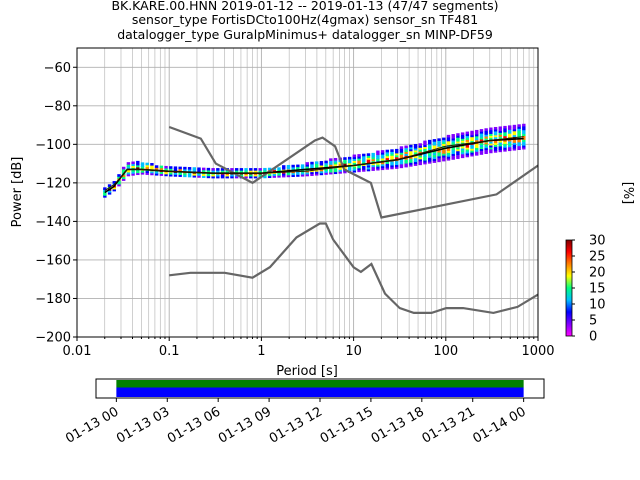 This screenshot has width=640, height=480. What do you see at coordinates (314, 165) in the screenshot?
I see `mean-curve` at bounding box center [314, 165].